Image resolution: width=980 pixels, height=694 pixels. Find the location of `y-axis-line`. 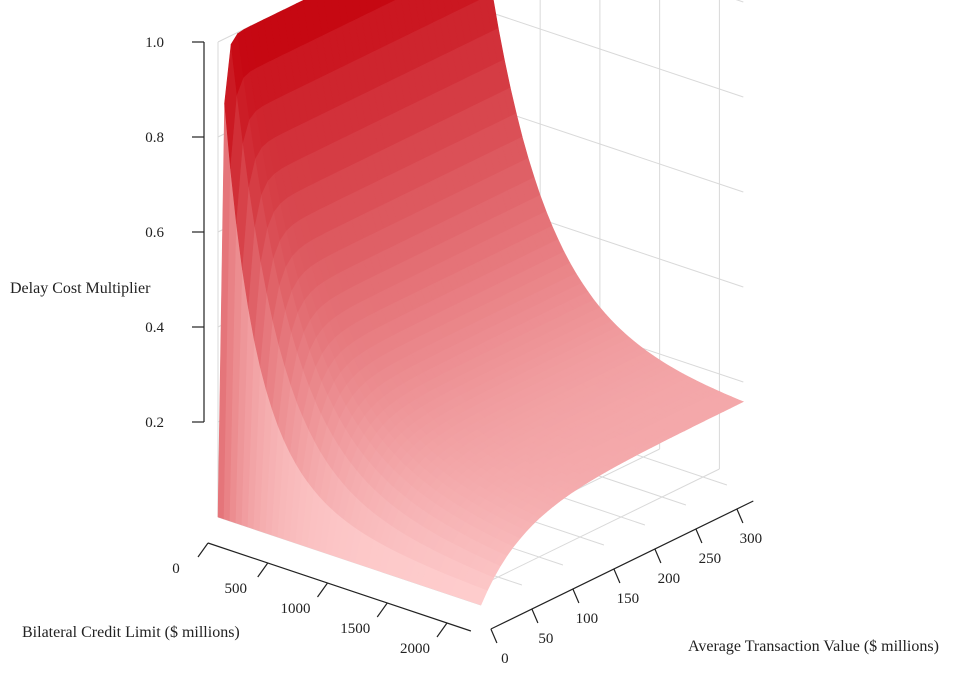

y-axis-line is located at coordinates (622, 565).